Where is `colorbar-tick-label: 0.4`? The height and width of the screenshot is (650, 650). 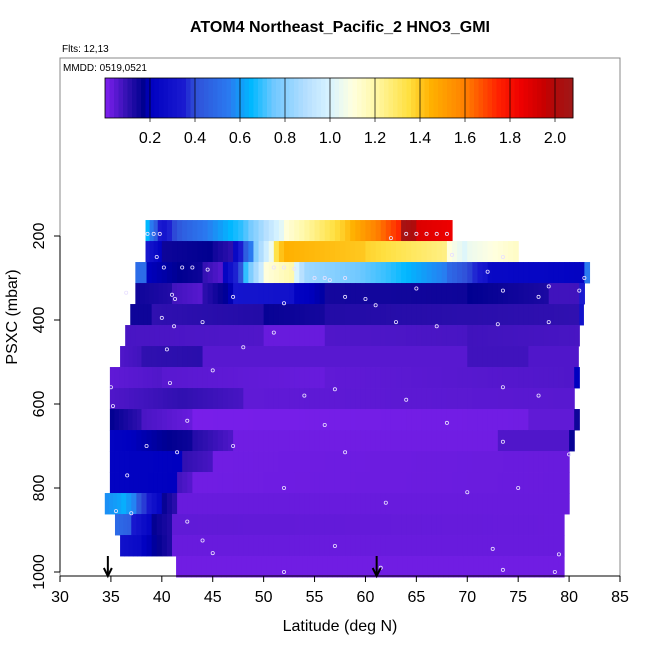 colorbar-tick-label: 0.4 is located at coordinates (195, 138).